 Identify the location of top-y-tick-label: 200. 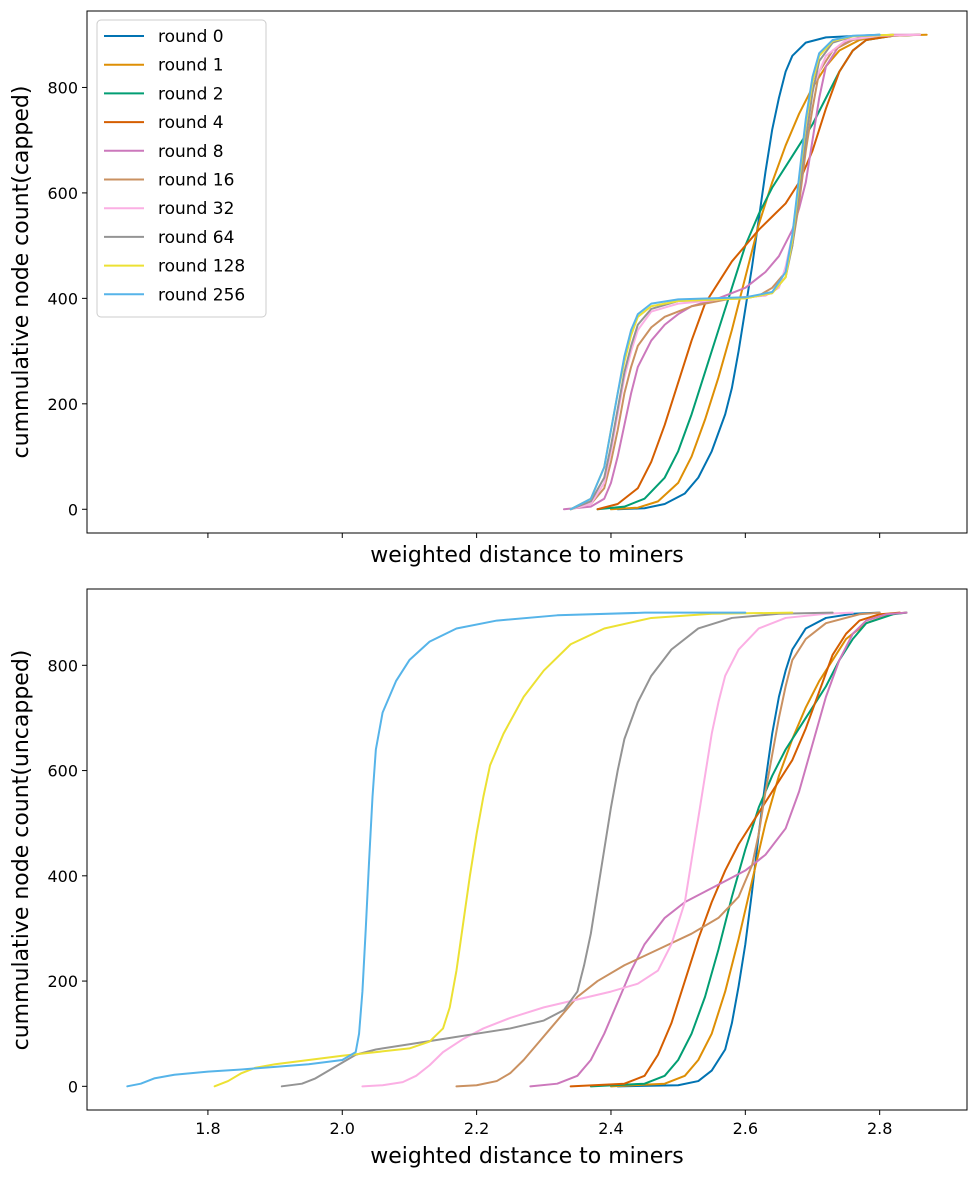
(62, 404).